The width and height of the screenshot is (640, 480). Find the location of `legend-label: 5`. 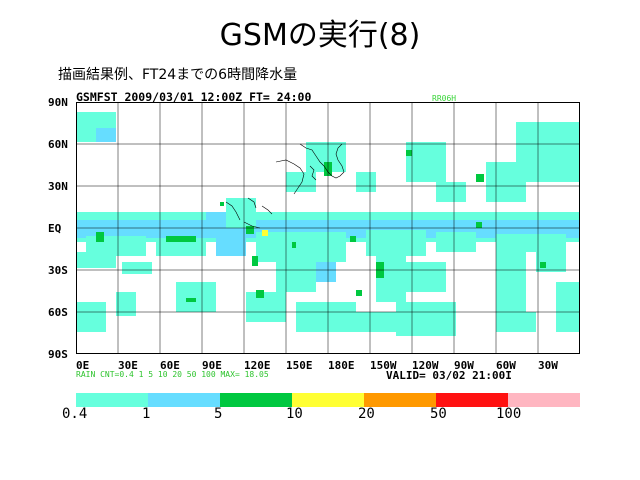

legend-label: 5 is located at coordinates (218, 414).